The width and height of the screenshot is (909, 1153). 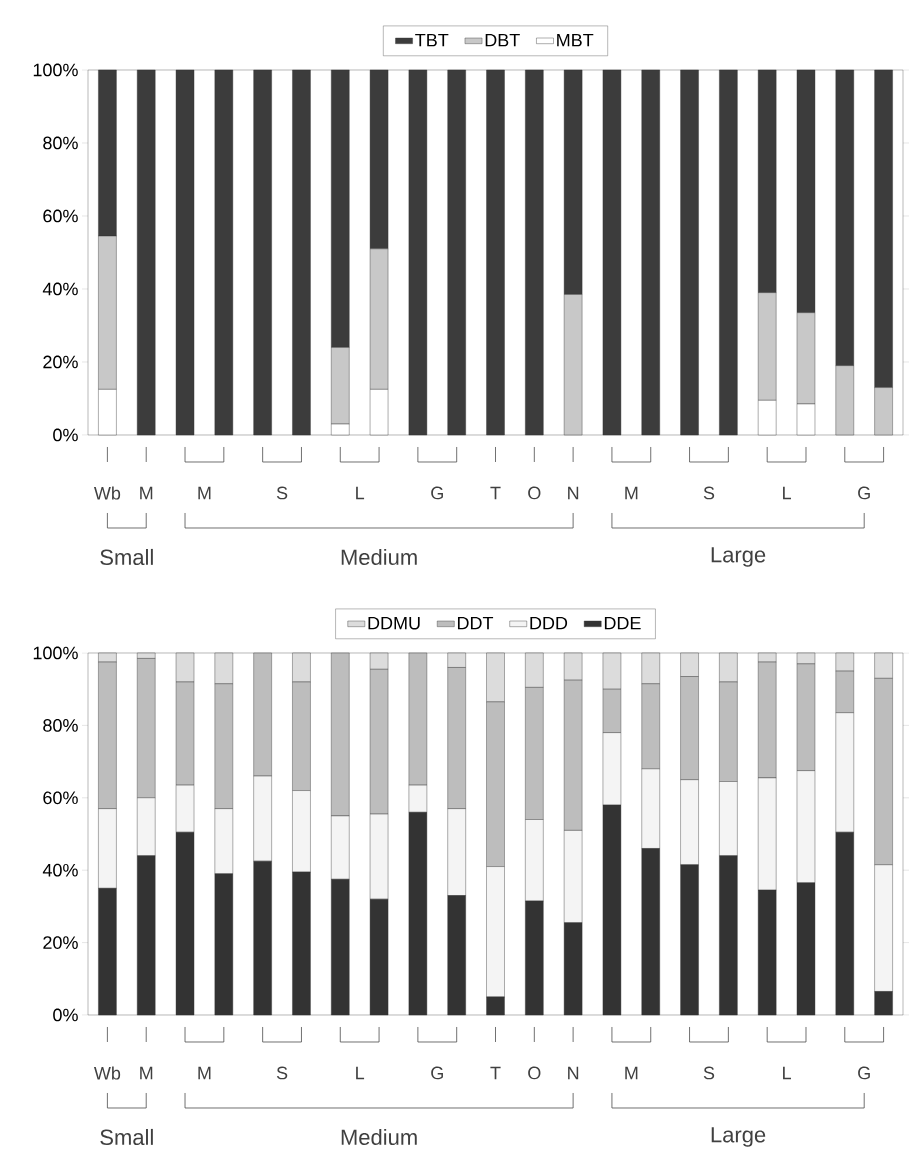 What do you see at coordinates (575, 40) in the screenshot?
I see `legend-label: MBT` at bounding box center [575, 40].